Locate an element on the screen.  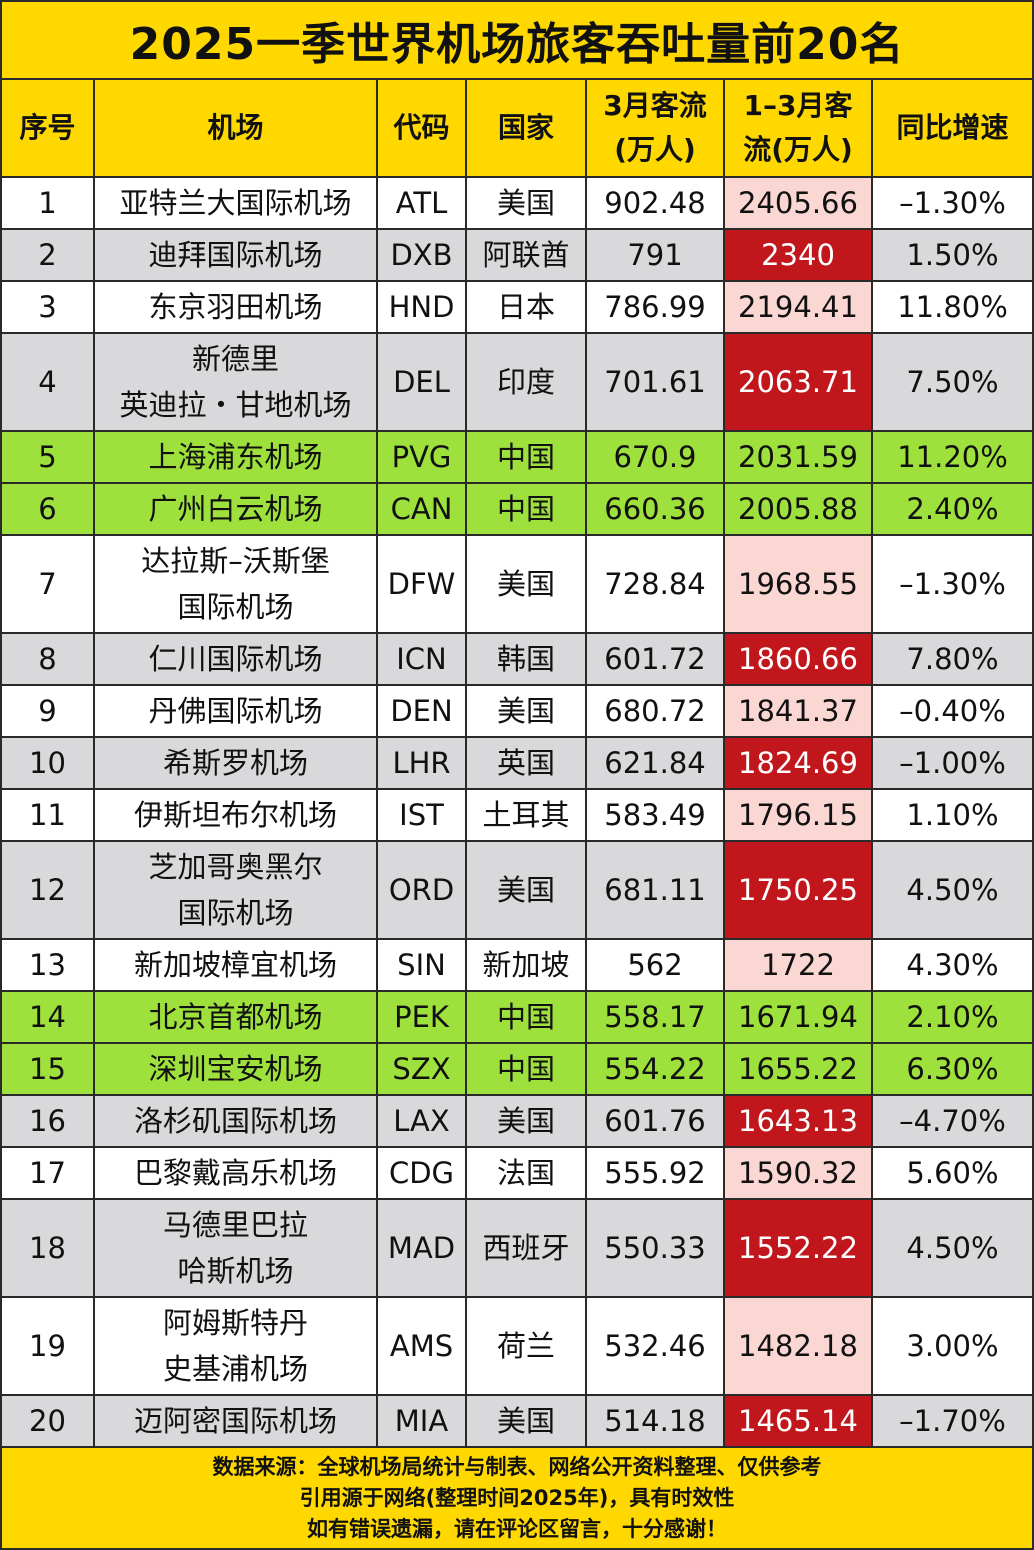
footer-thanks: 如有错误遗漏，请在评论区留言，十分感谢！ is located at coordinates (517, 1528).